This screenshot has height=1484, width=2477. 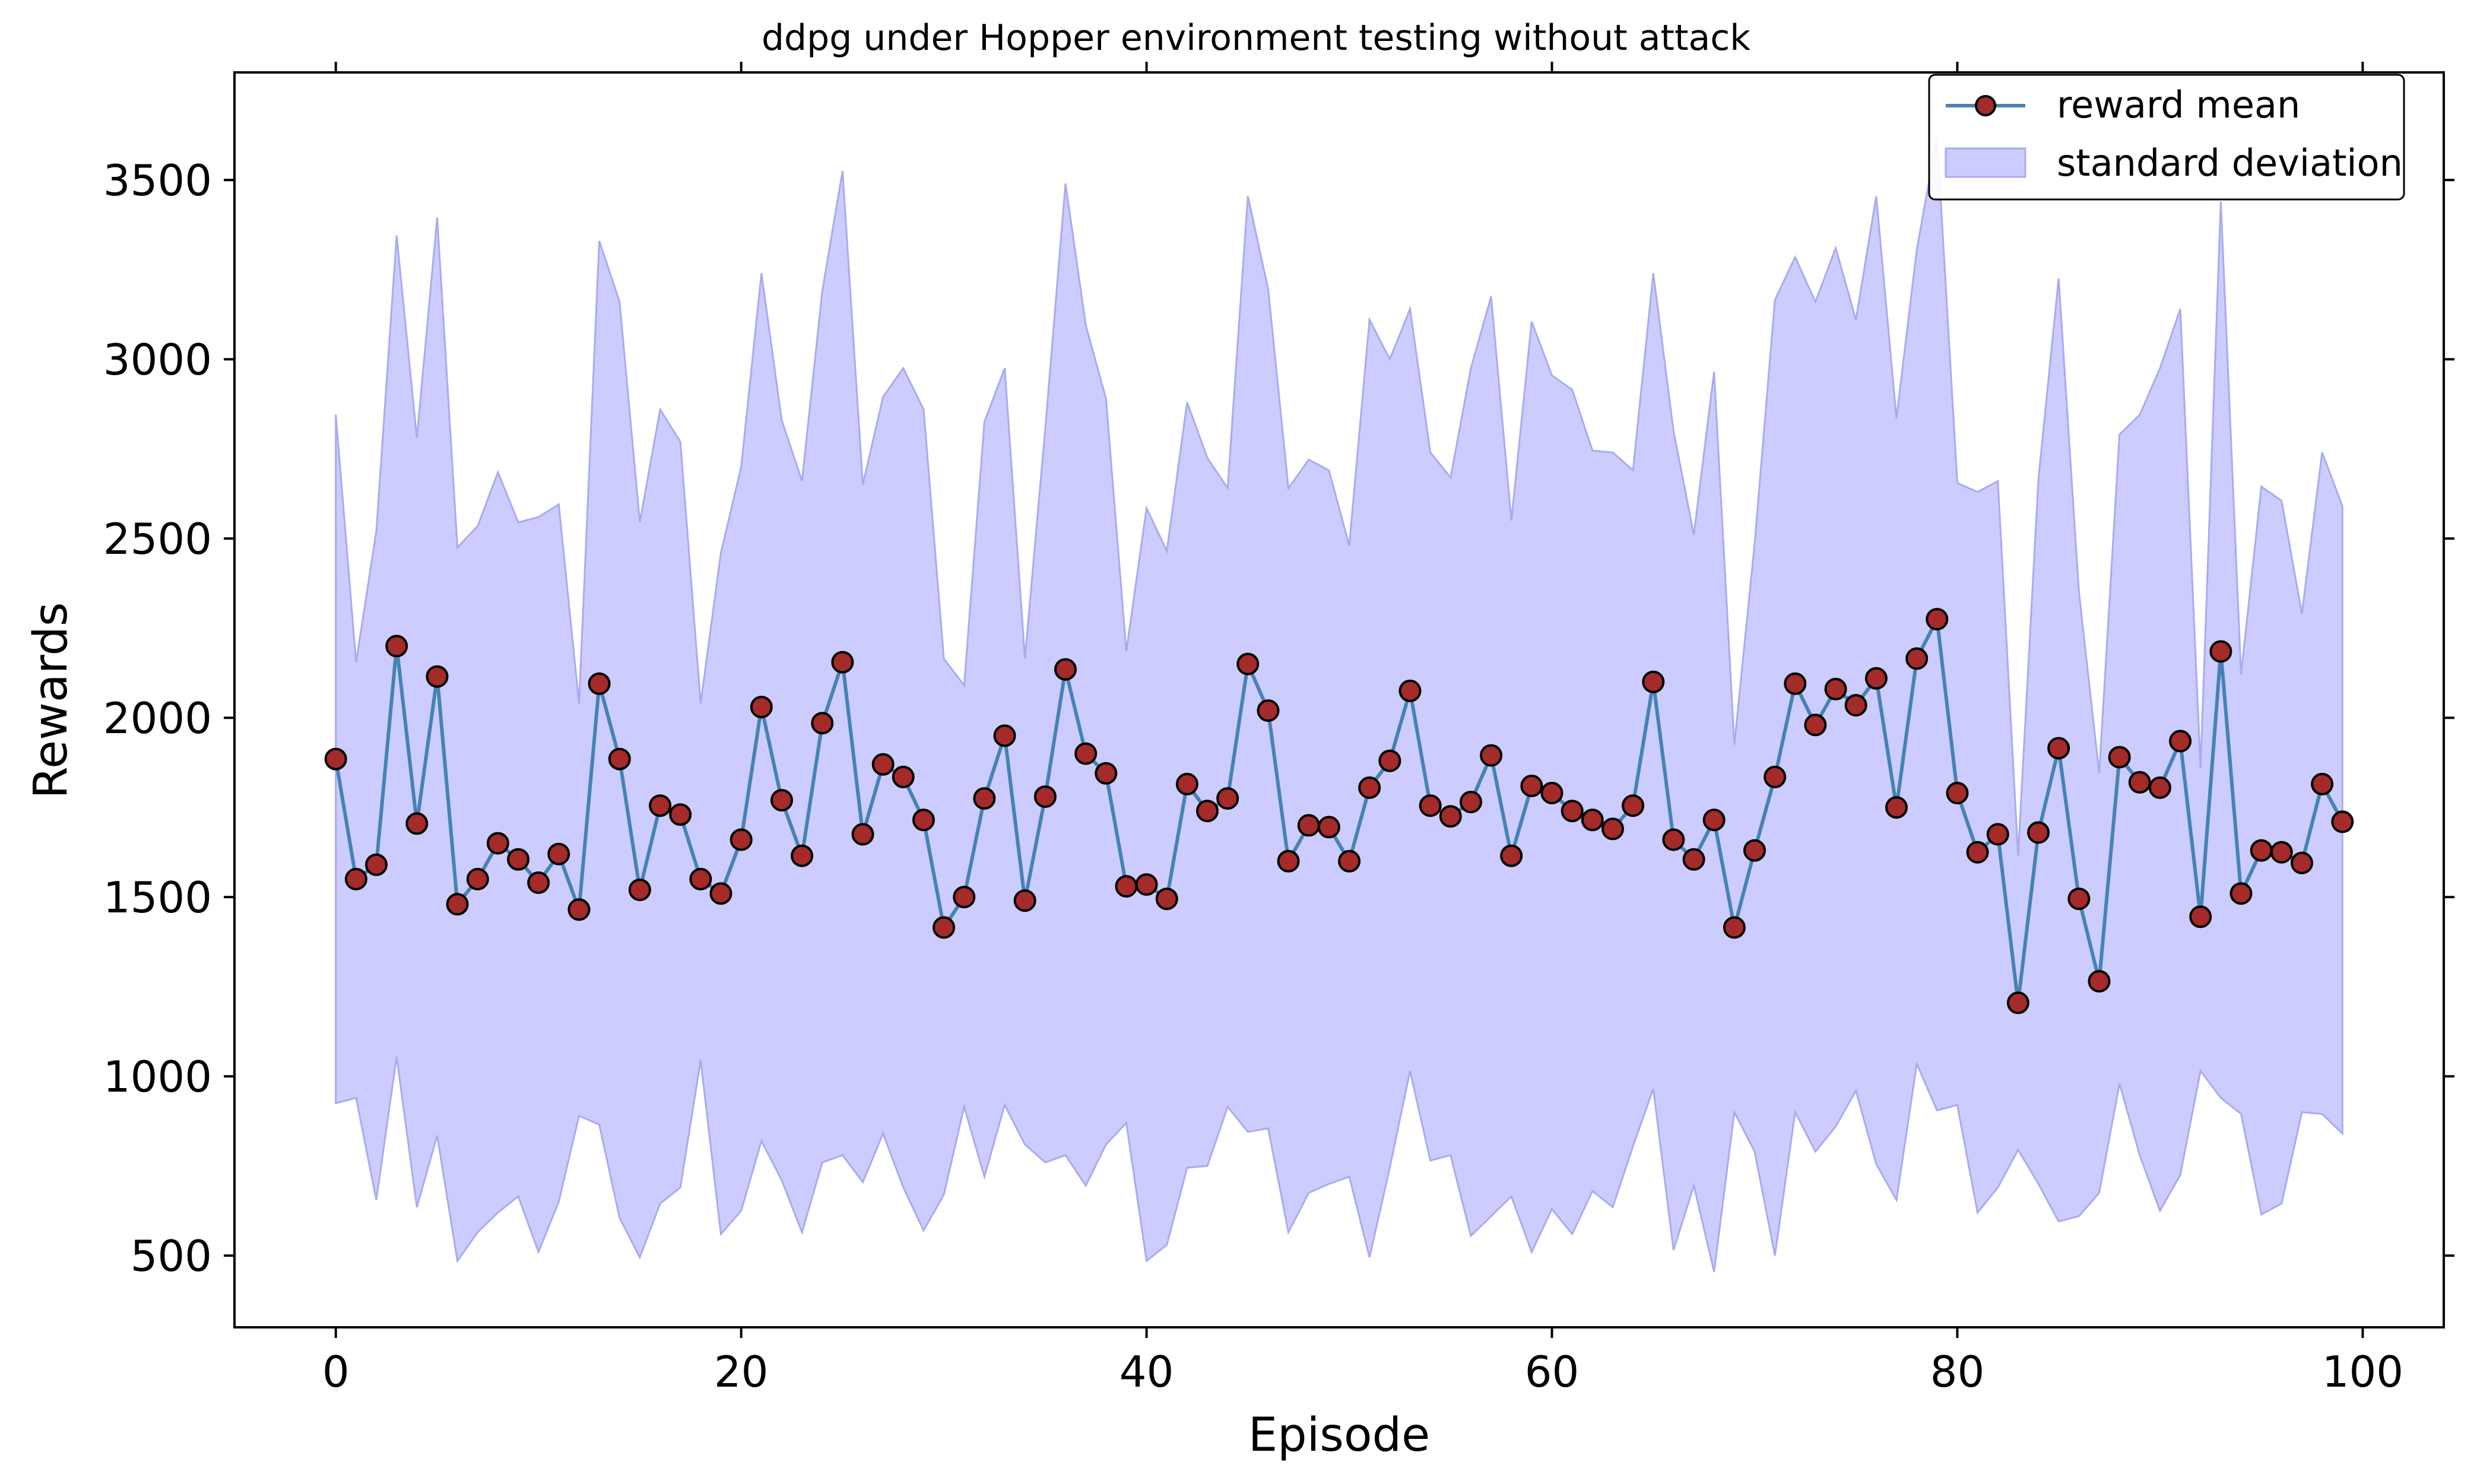 I want to click on legend: reward mean standard deviation, so click(x=2166, y=137).